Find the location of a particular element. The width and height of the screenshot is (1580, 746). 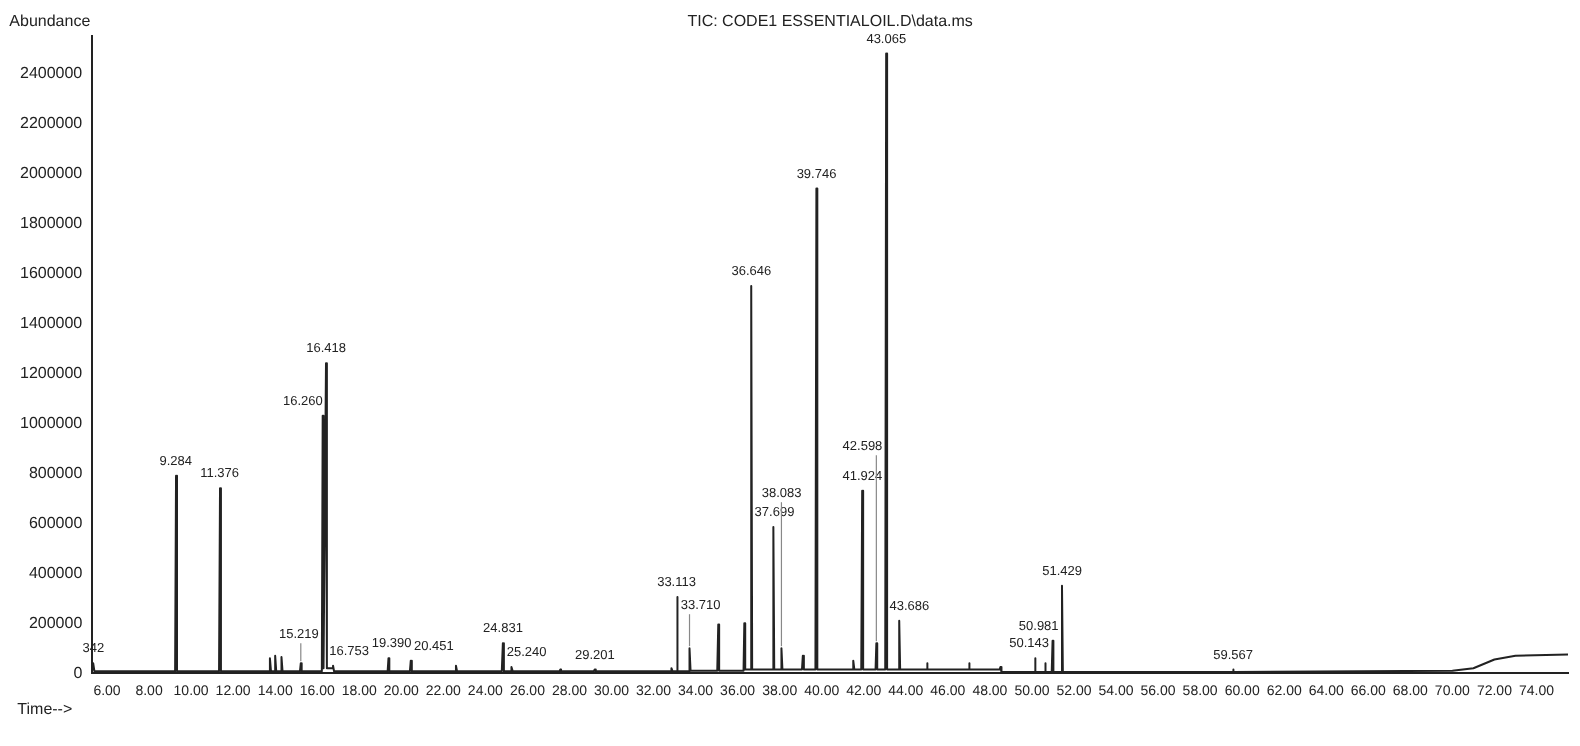

y-tick-label: 200000 is located at coordinates (56, 622).